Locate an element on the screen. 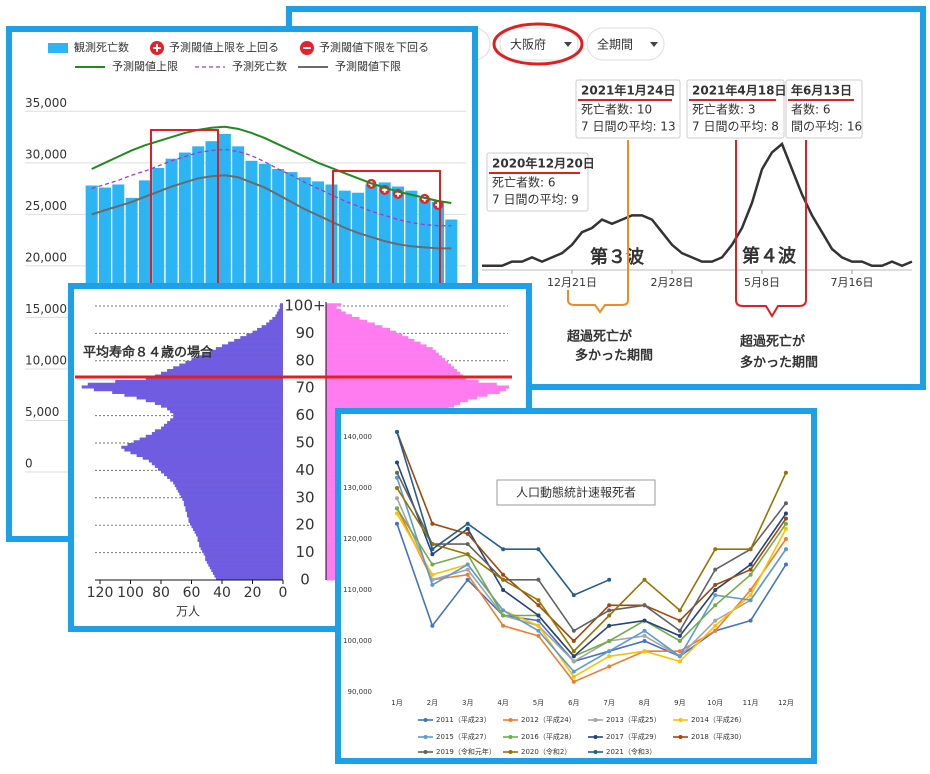  legend-label: 2016（平成28） is located at coordinates (548, 736).